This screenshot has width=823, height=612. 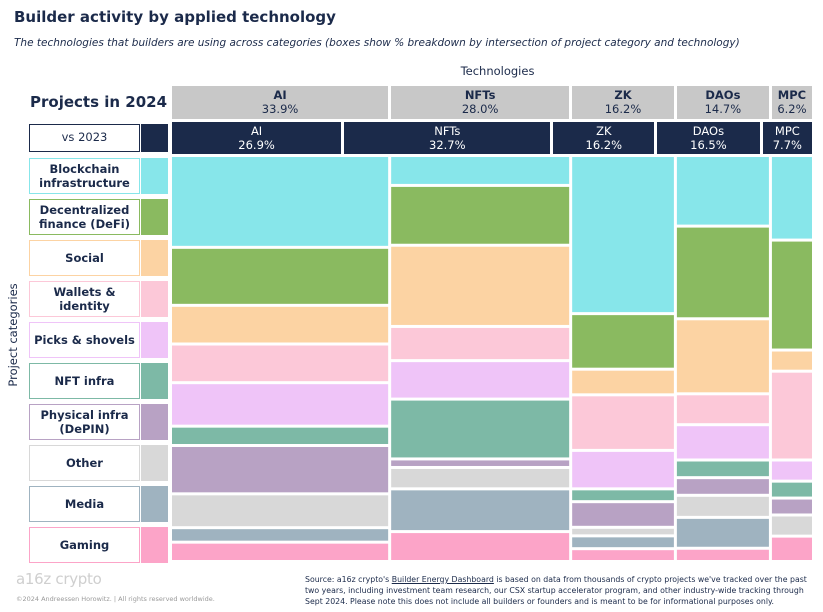 I want to click on vs-2023-swatch, so click(x=154, y=138).